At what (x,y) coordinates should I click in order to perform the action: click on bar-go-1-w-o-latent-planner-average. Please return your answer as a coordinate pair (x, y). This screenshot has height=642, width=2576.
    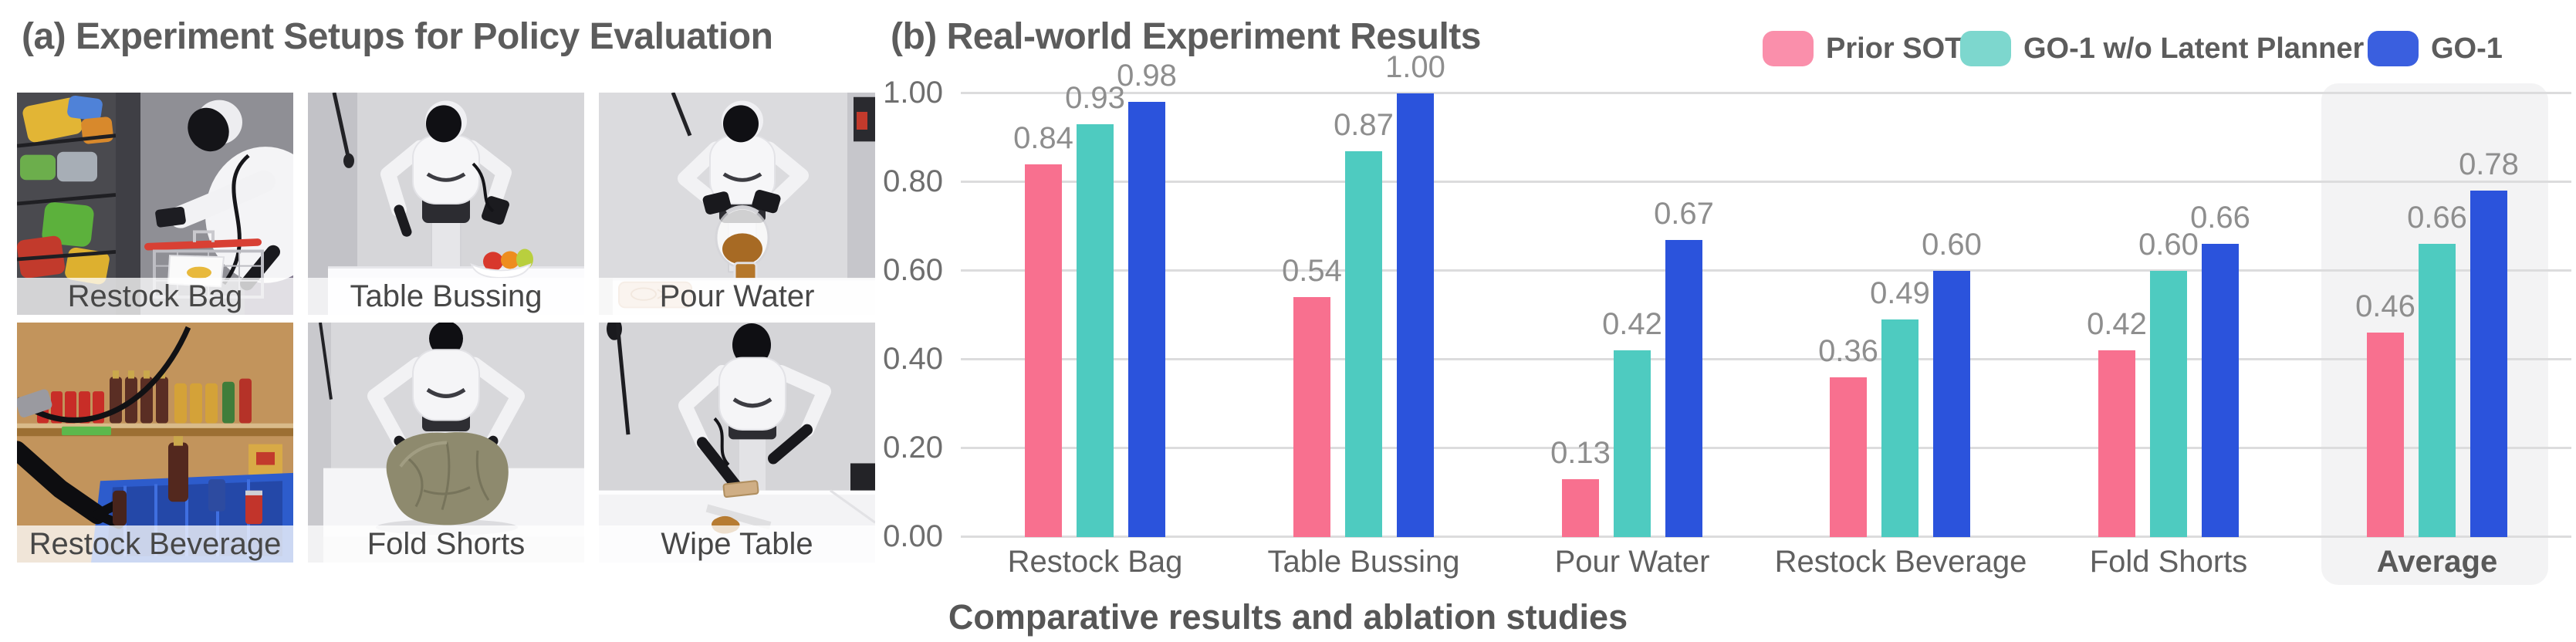
    Looking at the image, I should click on (2437, 390).